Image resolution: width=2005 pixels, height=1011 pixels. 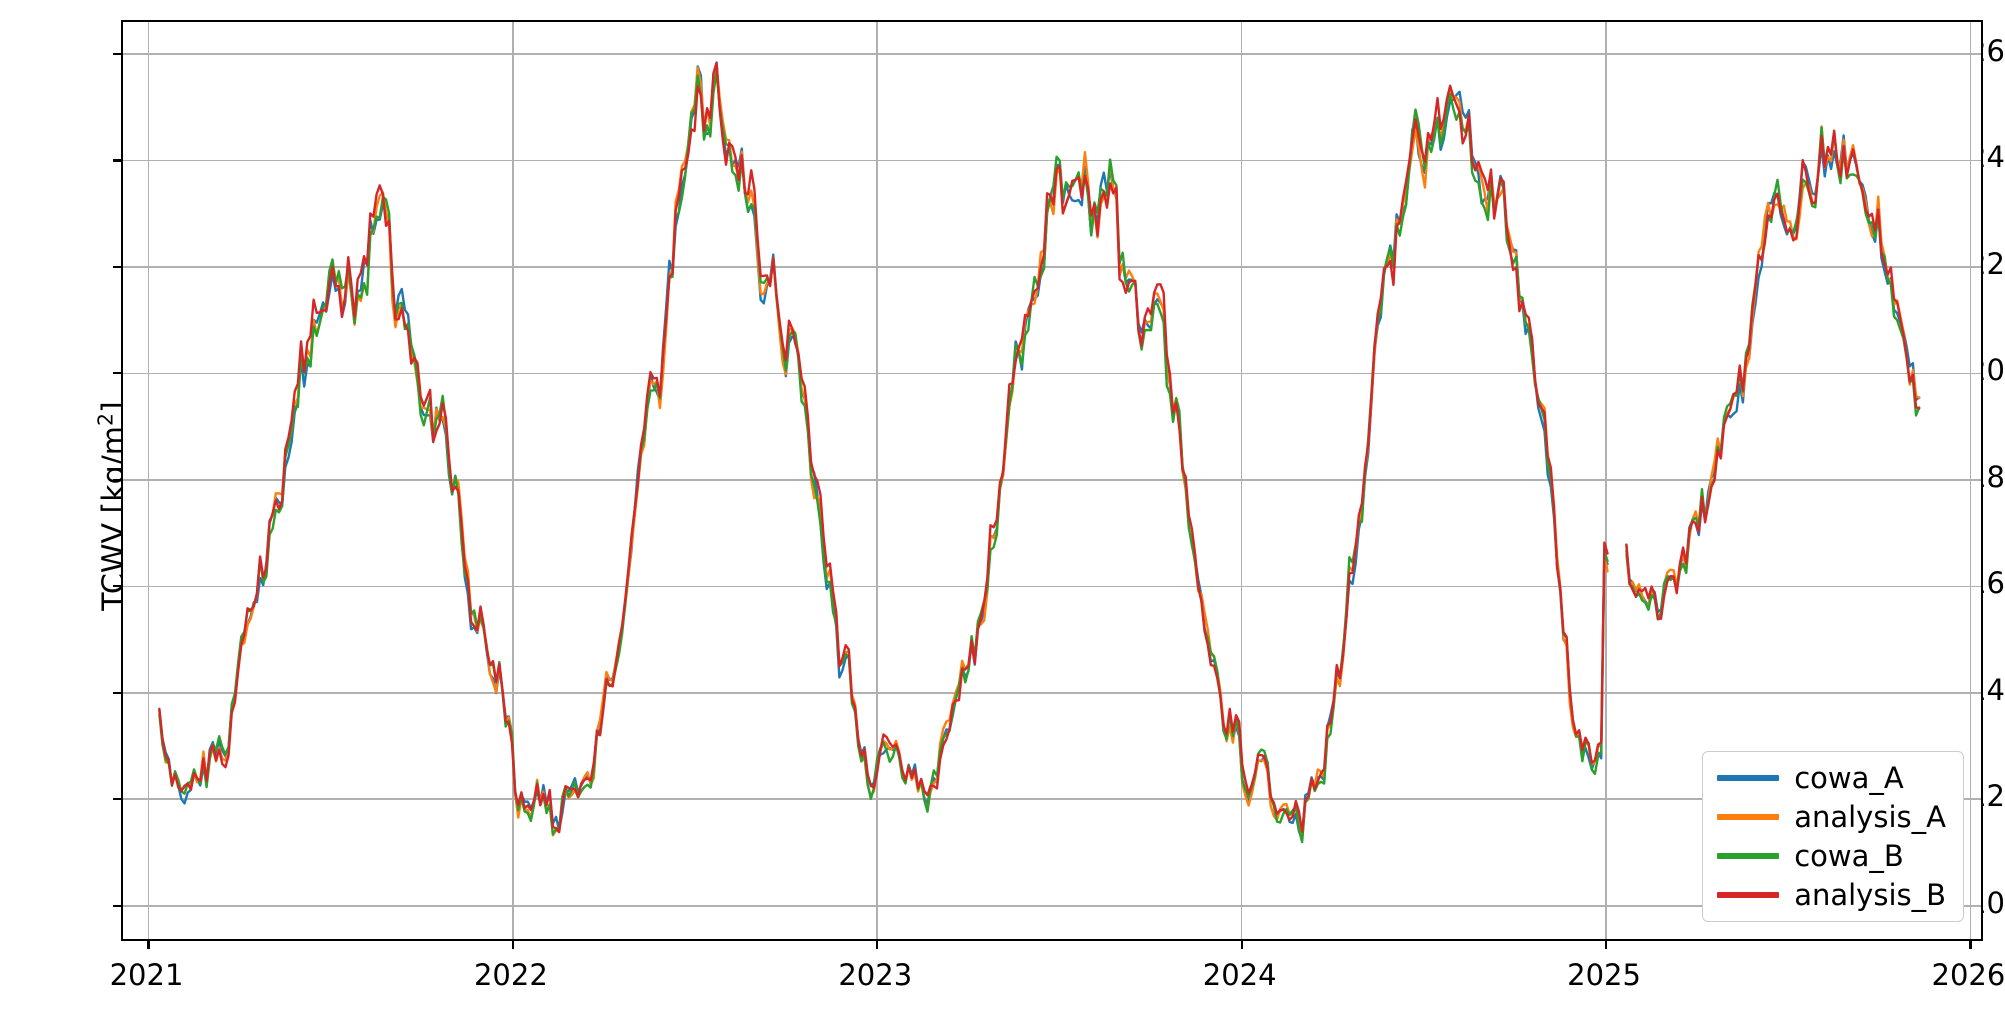 What do you see at coordinates (875, 975) in the screenshot?
I see `x-tick-label: 2023` at bounding box center [875, 975].